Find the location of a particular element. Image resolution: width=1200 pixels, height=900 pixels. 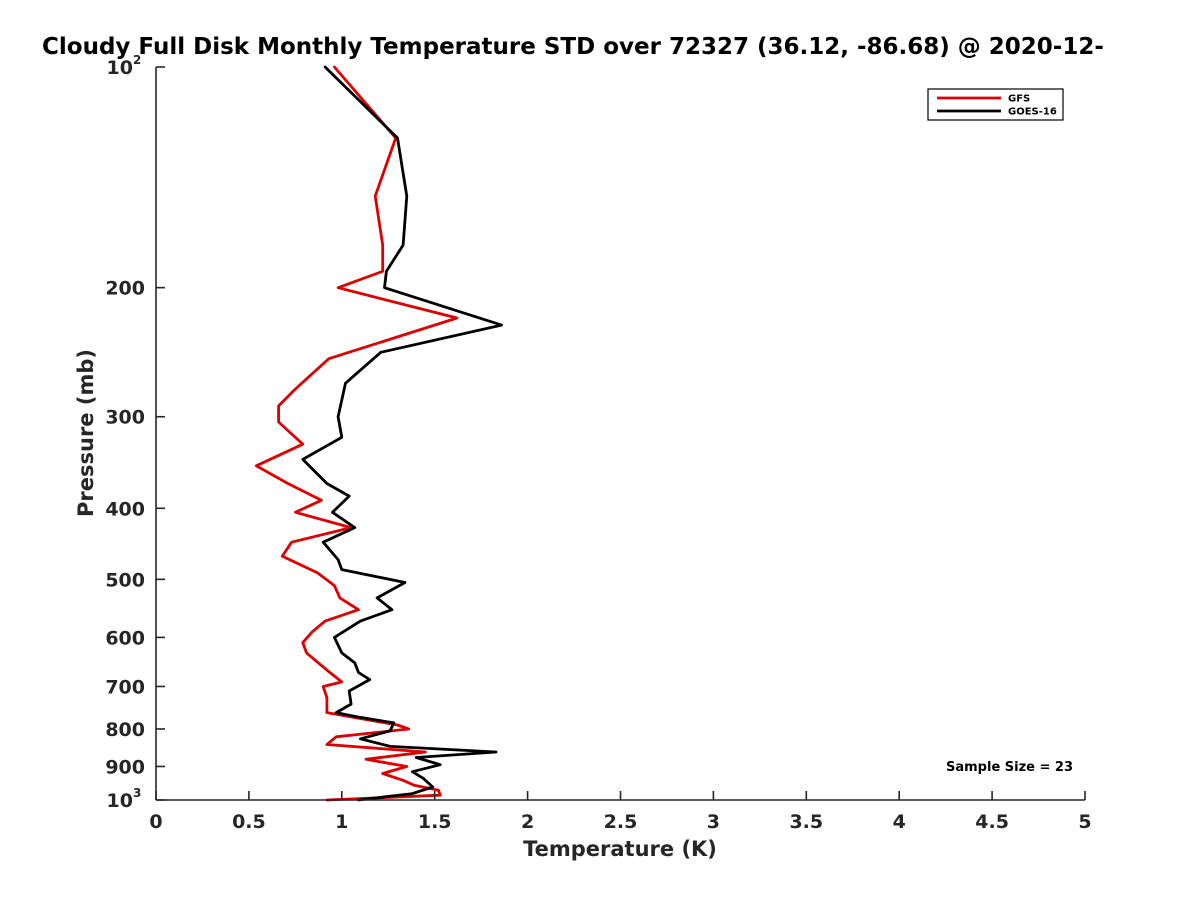

x-tick-label: 2 is located at coordinates (527, 822).